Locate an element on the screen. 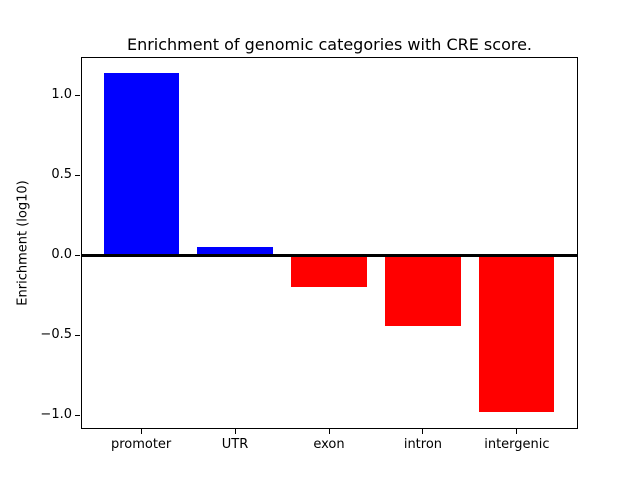  y-tick-1.0 is located at coordinates (77, 95).